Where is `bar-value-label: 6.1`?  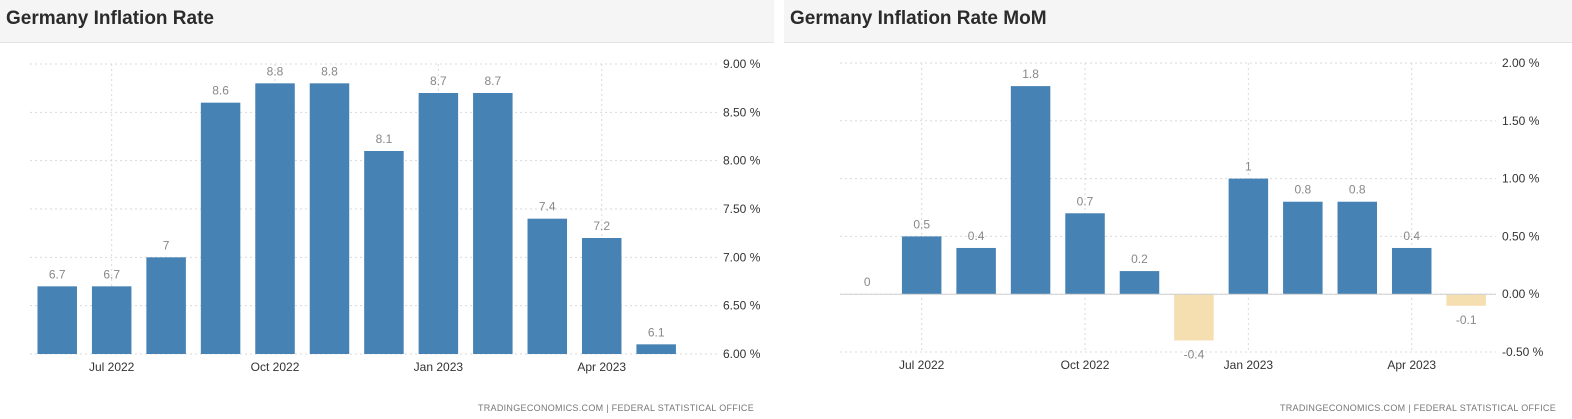 bar-value-label: 6.1 is located at coordinates (656, 332).